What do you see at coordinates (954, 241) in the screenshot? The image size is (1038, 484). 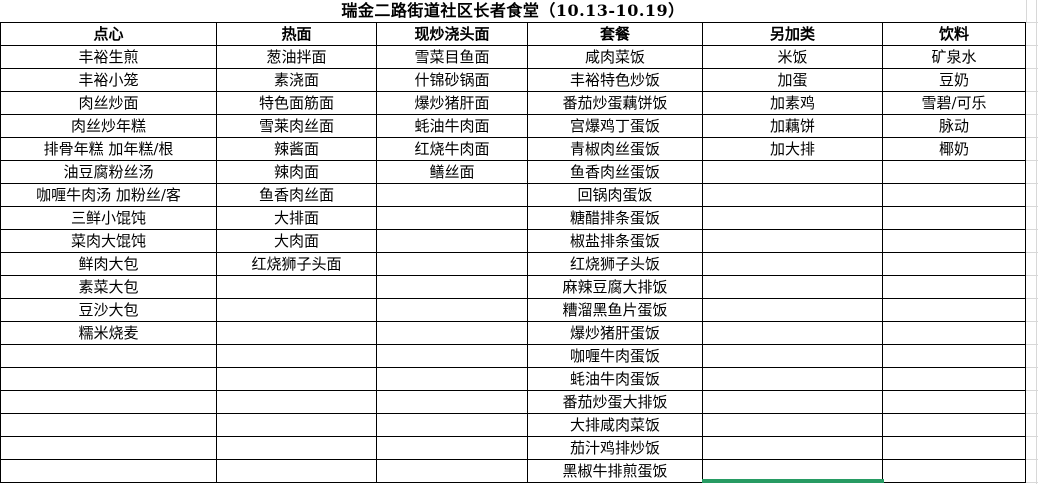 I see `menu-cell-yinliao-row9` at bounding box center [954, 241].